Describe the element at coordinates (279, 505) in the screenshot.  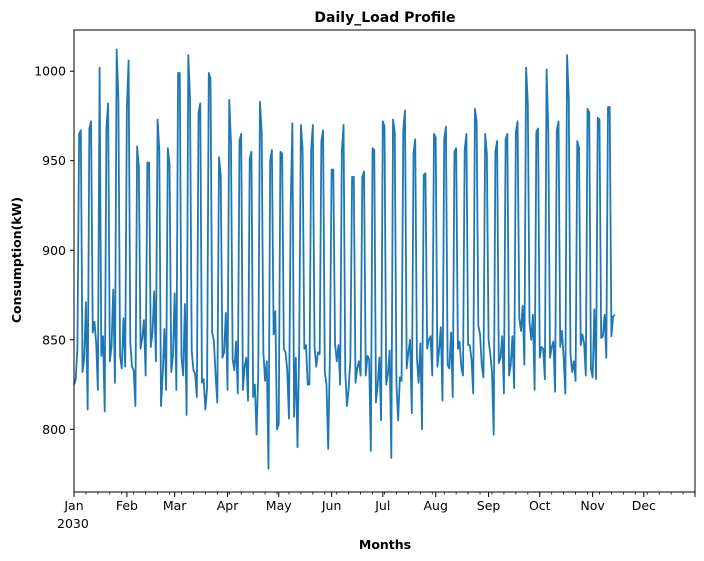
I see `x-tick-label: May` at that location.